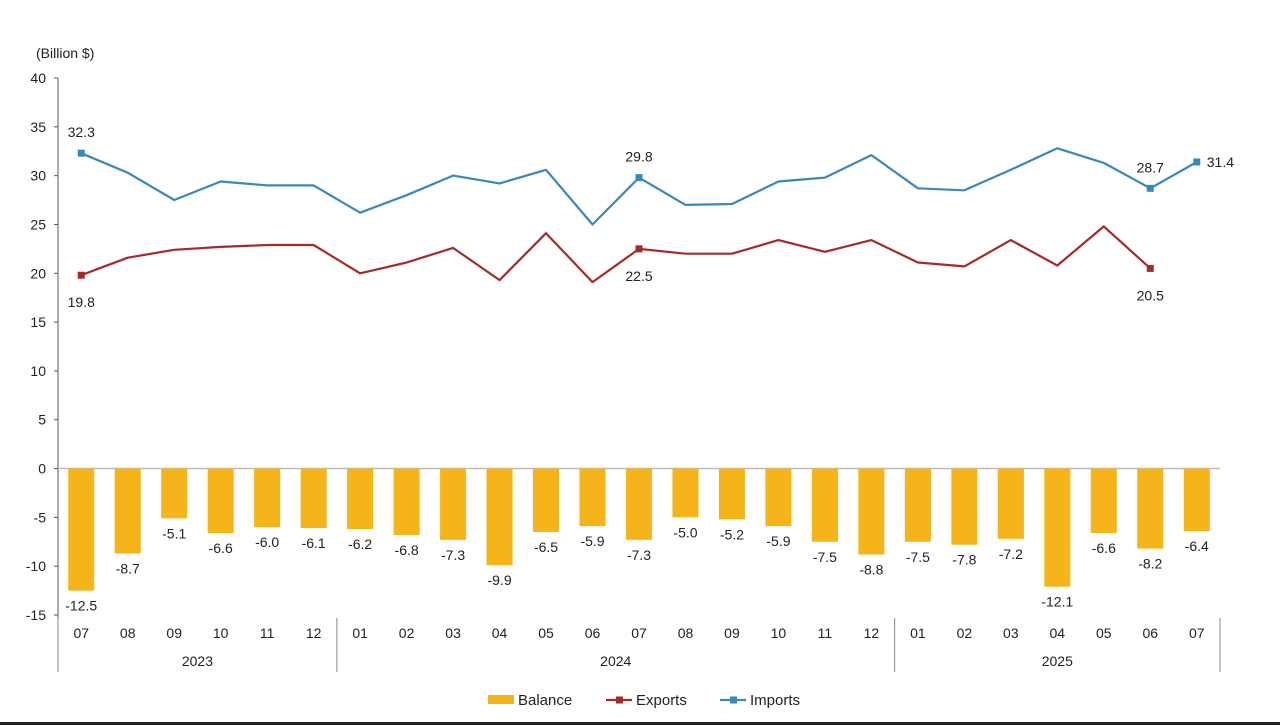 The width and height of the screenshot is (1280, 725). What do you see at coordinates (40, 517) in the screenshot?
I see `y-tick-label: -5` at bounding box center [40, 517].